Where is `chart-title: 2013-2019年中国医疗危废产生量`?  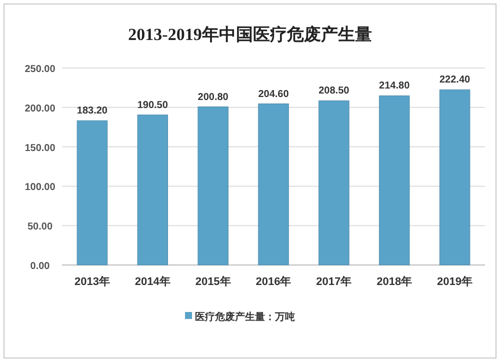 chart-title: 2013-2019年中国医疗危废产生量 is located at coordinates (250, 34).